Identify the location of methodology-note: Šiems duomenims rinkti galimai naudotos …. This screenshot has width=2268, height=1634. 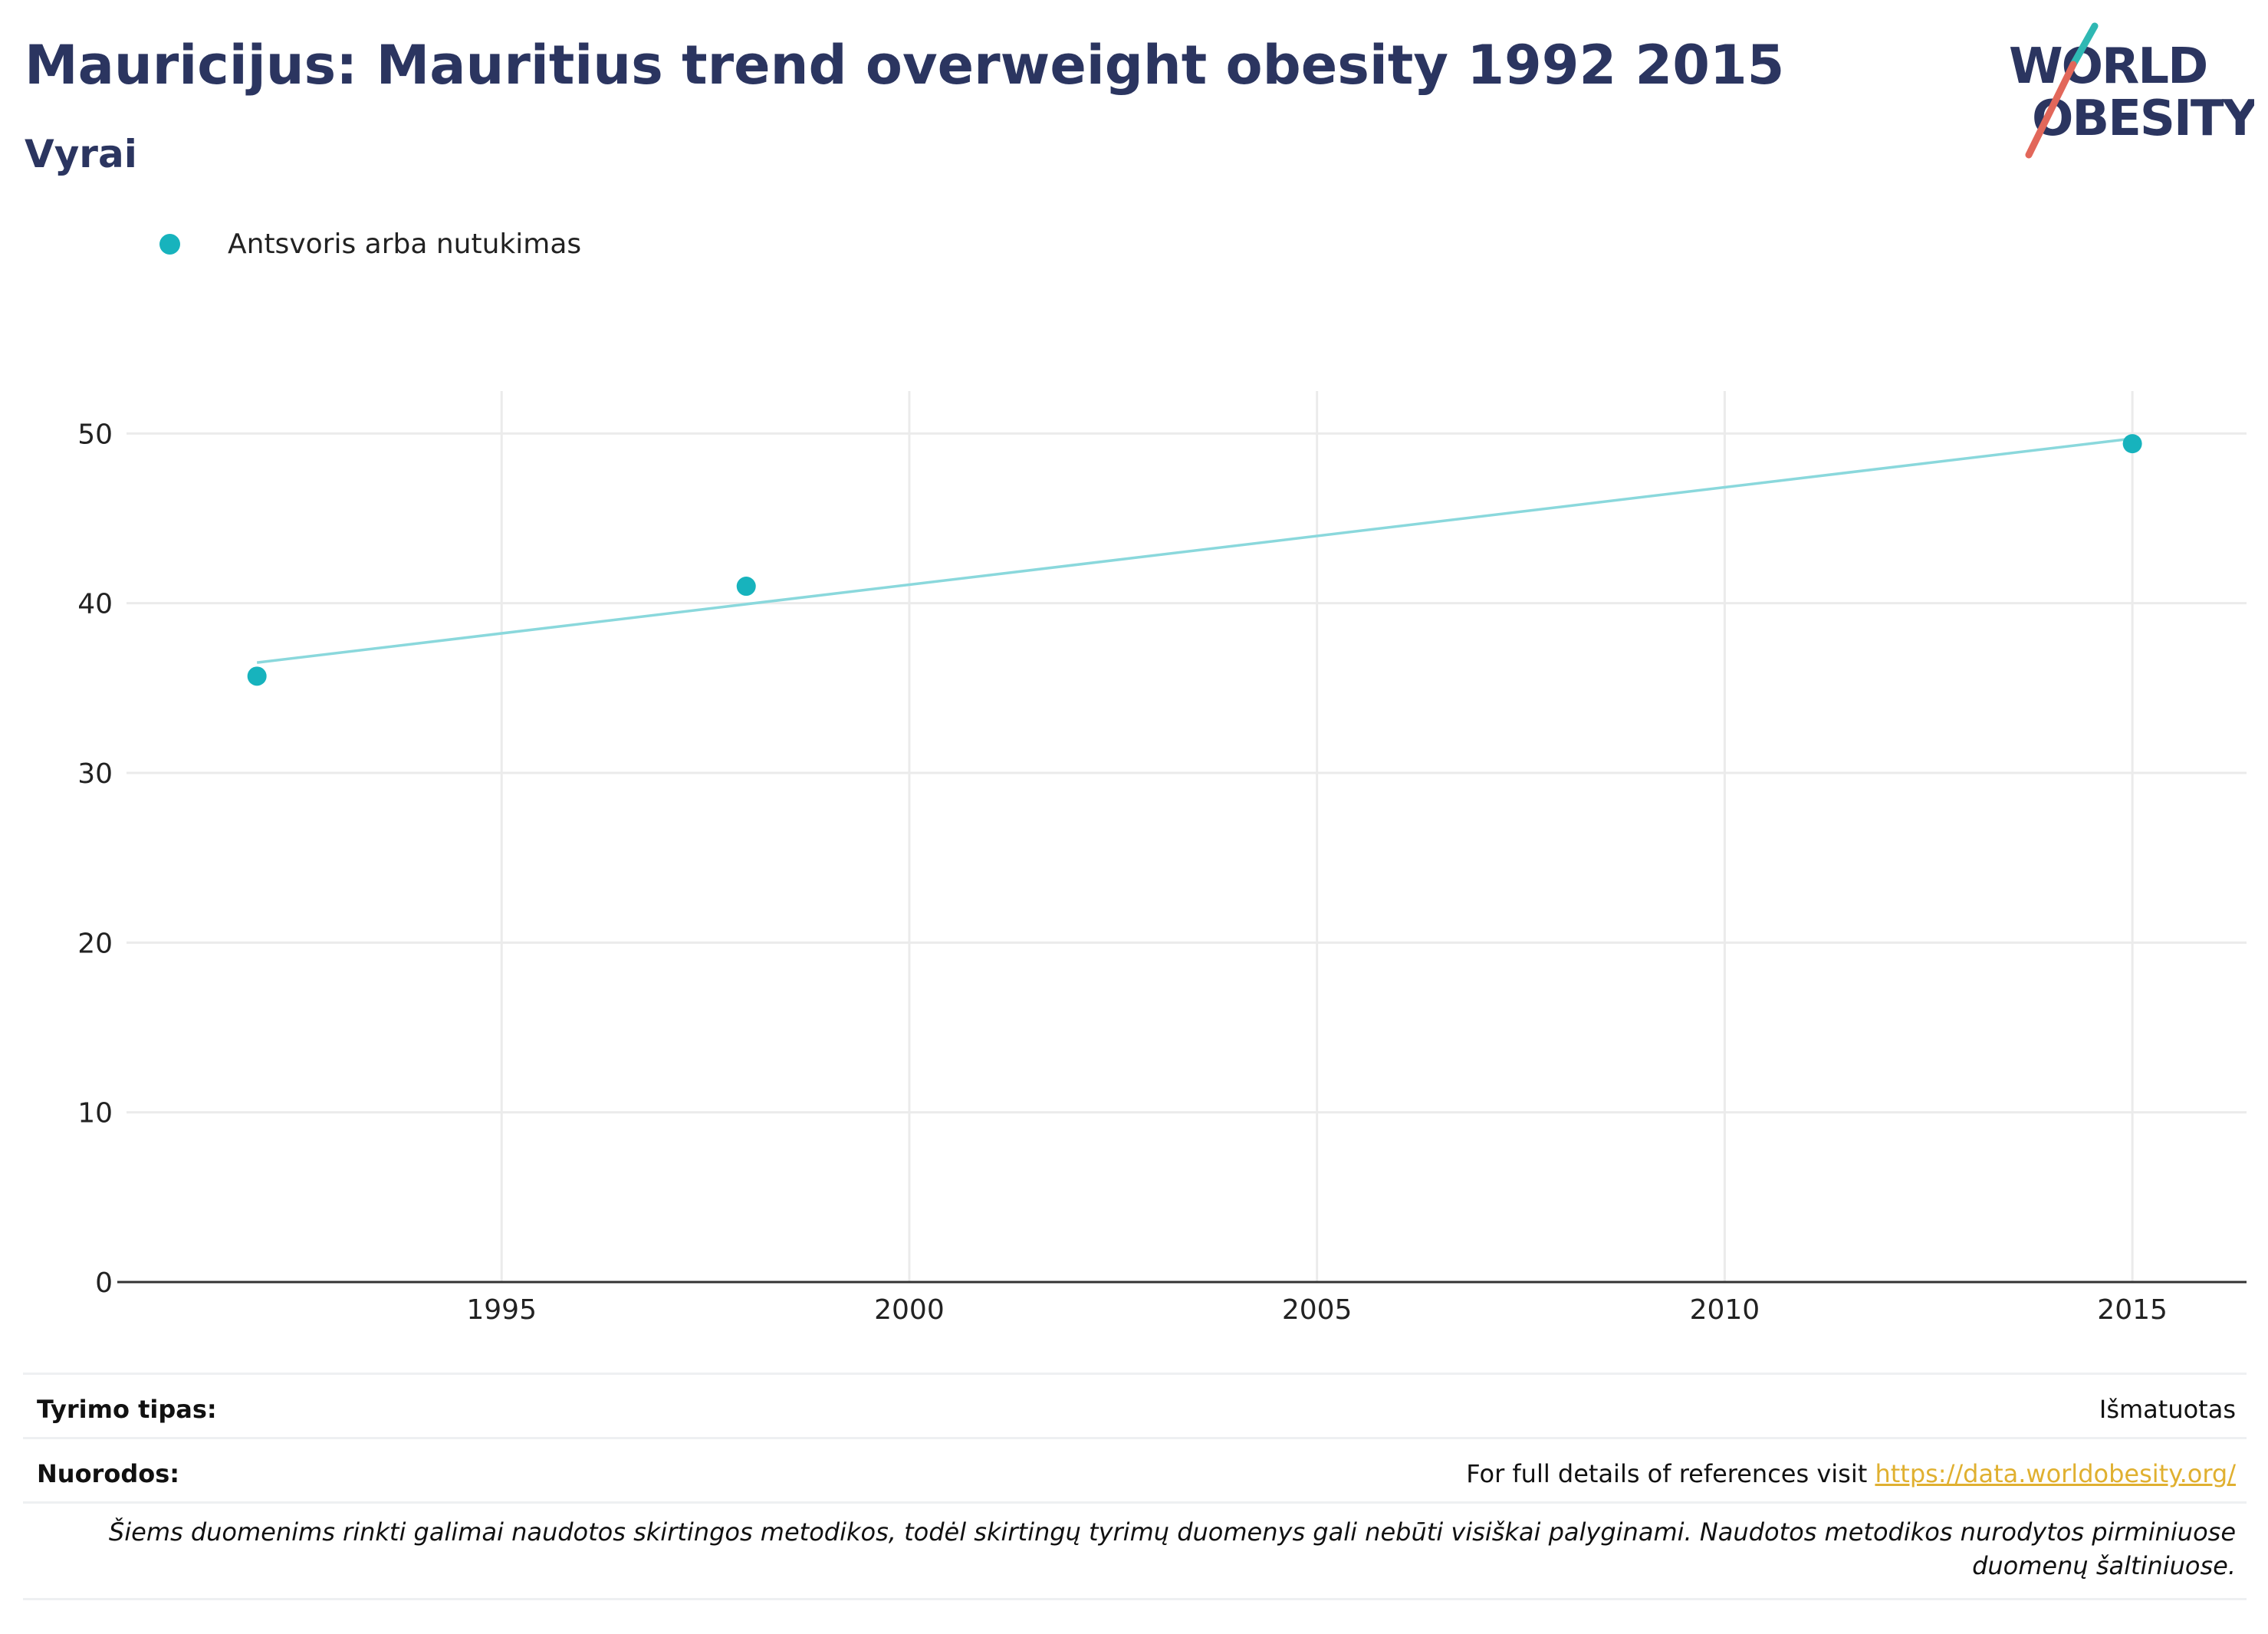
(1172, 1549).